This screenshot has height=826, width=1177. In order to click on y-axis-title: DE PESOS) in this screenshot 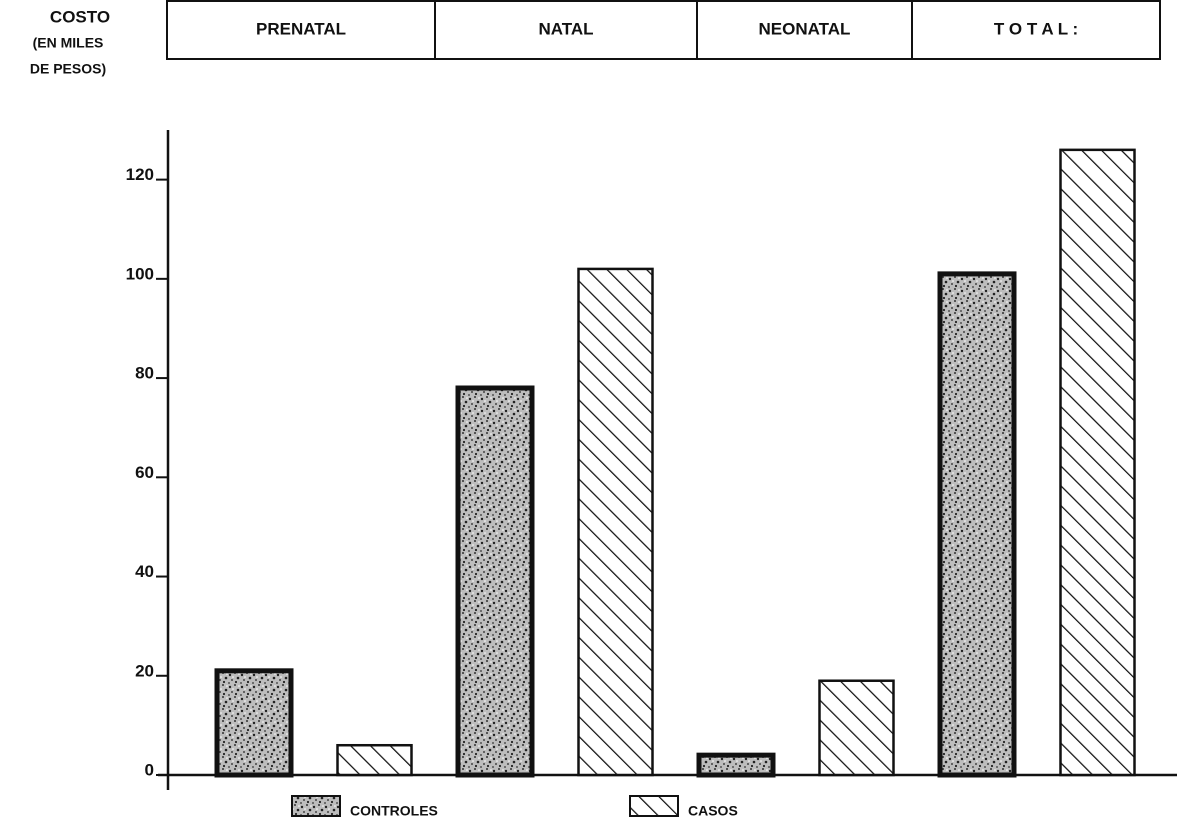, I will do `click(68, 69)`.